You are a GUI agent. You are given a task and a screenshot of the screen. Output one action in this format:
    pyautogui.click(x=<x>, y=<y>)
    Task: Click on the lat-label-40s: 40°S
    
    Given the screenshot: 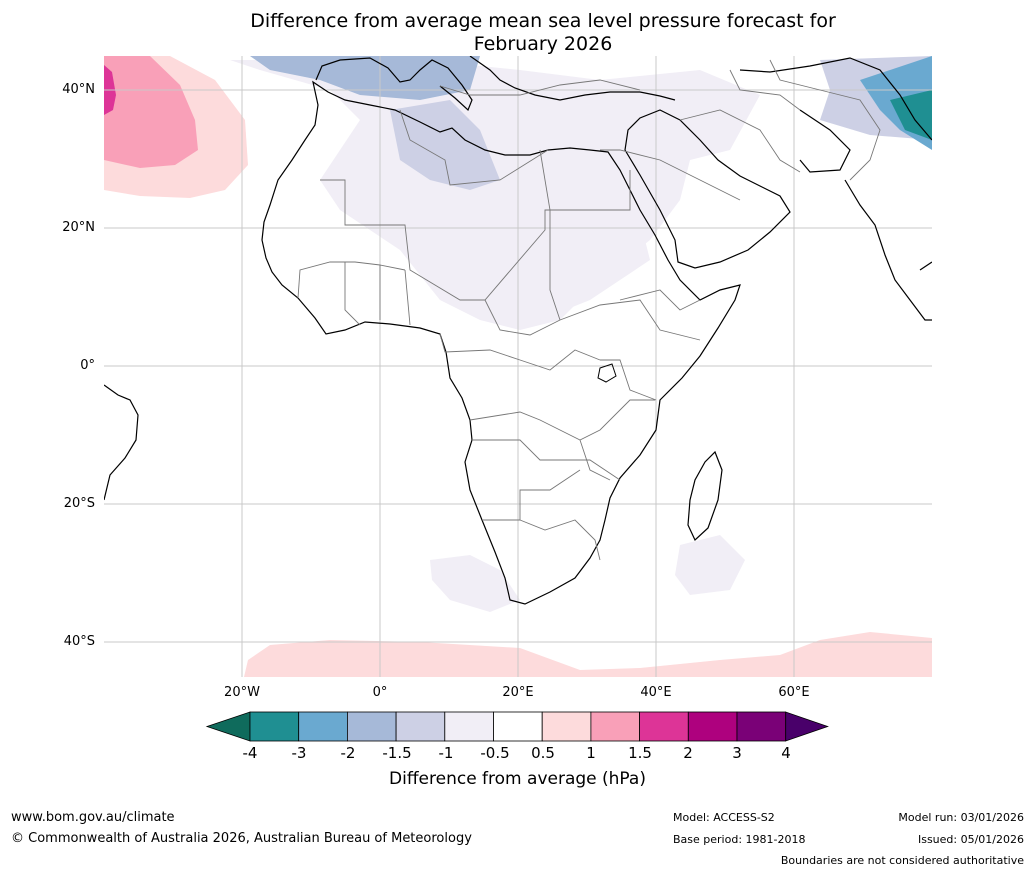 What is the action you would take?
    pyautogui.click(x=79, y=641)
    